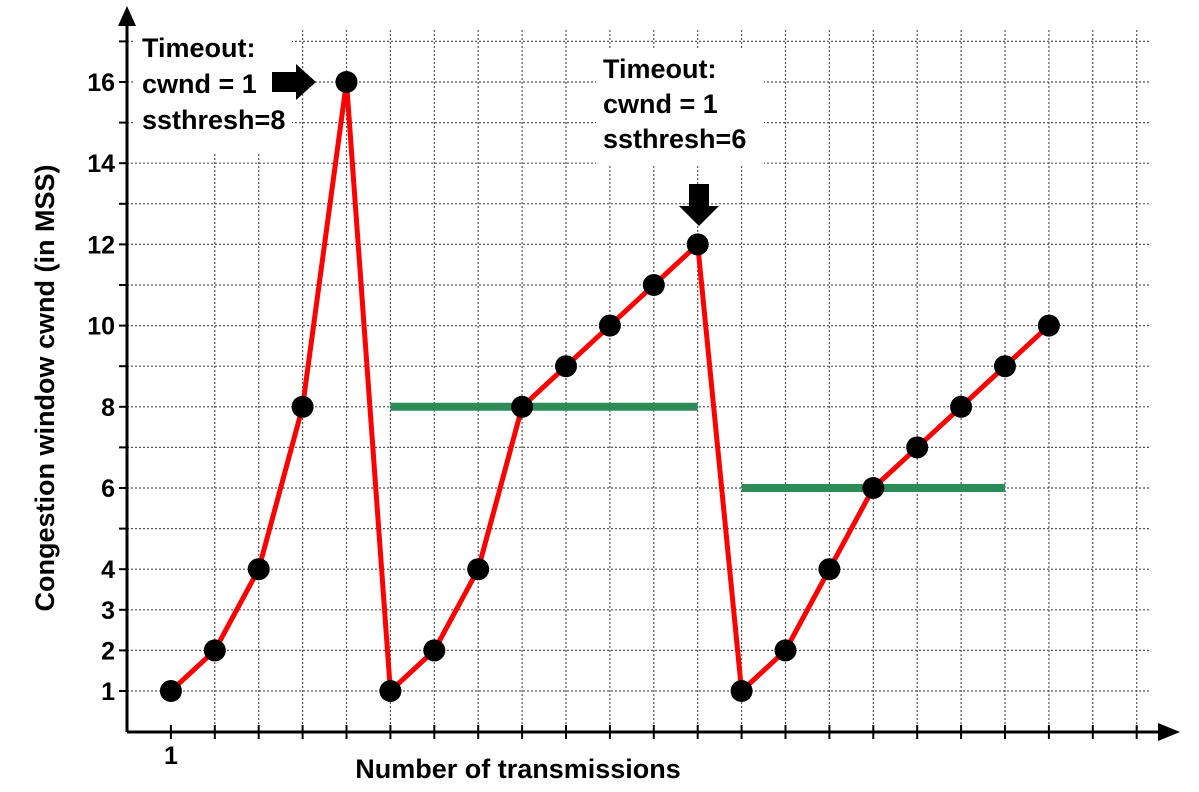 The image size is (1199, 792). I want to click on y-tick-label: 4, so click(108, 570).